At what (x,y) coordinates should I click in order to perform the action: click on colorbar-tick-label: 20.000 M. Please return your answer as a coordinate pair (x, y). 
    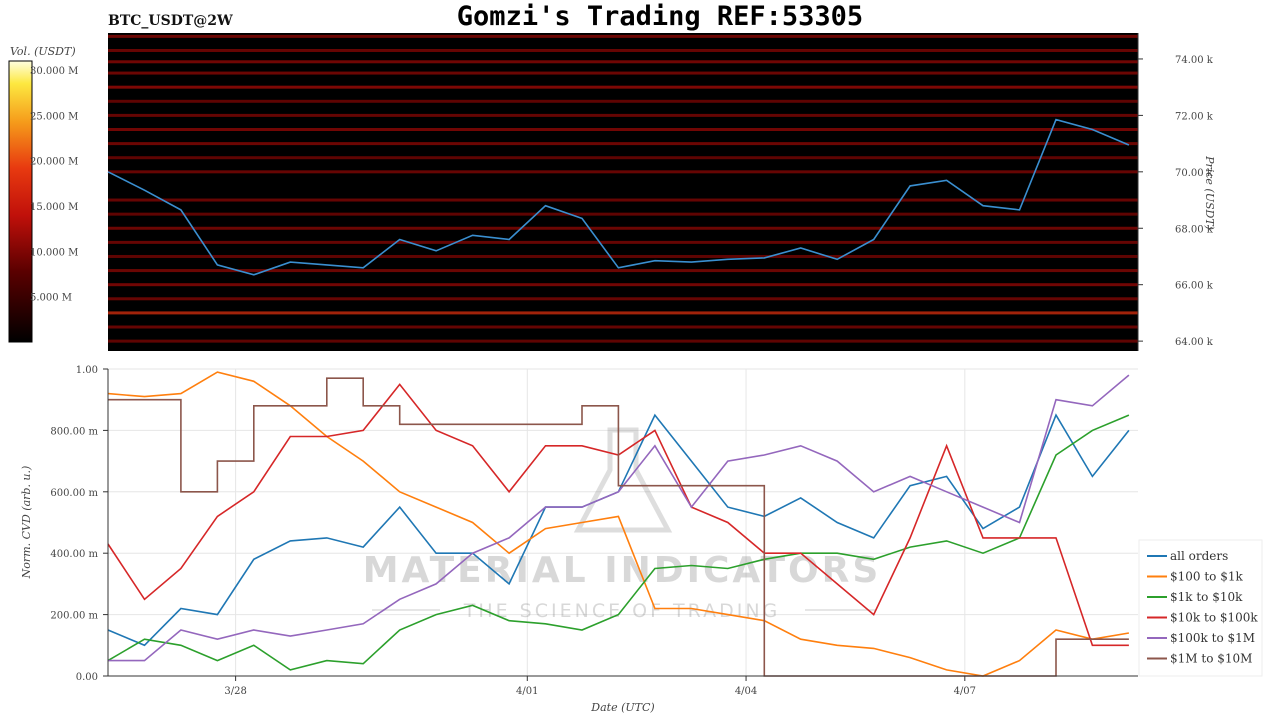
    Looking at the image, I should click on (54, 162).